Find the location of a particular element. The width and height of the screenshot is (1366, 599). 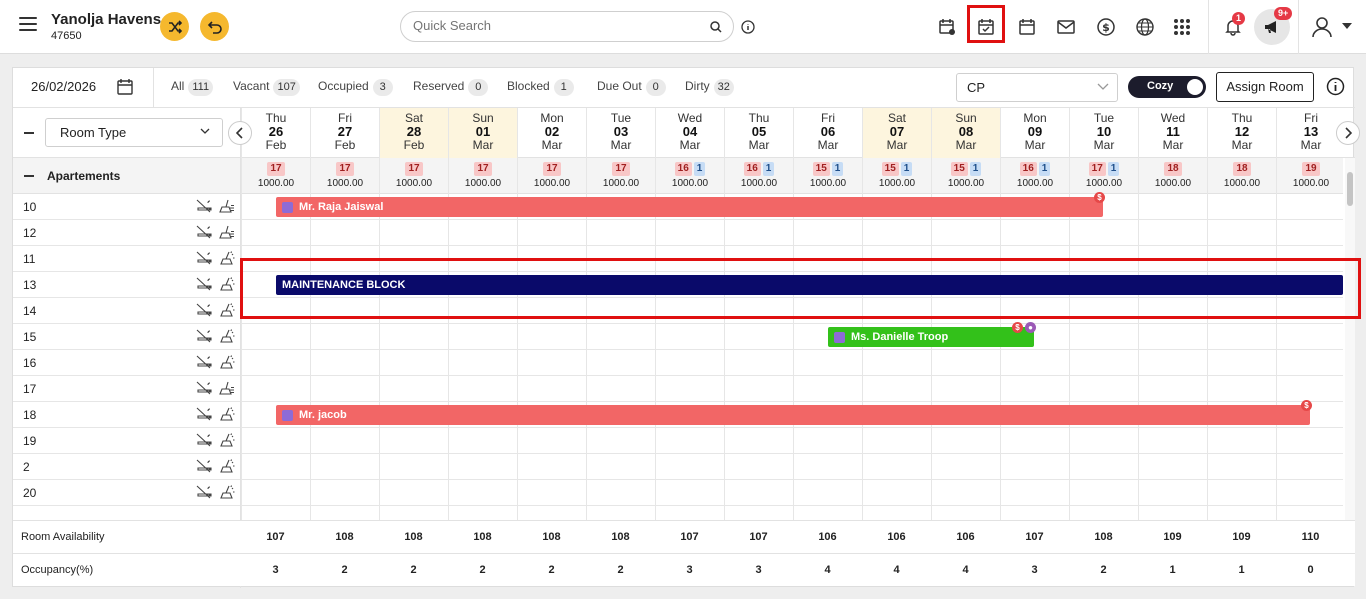

calendar-icon is located at coordinates (1027, 27).